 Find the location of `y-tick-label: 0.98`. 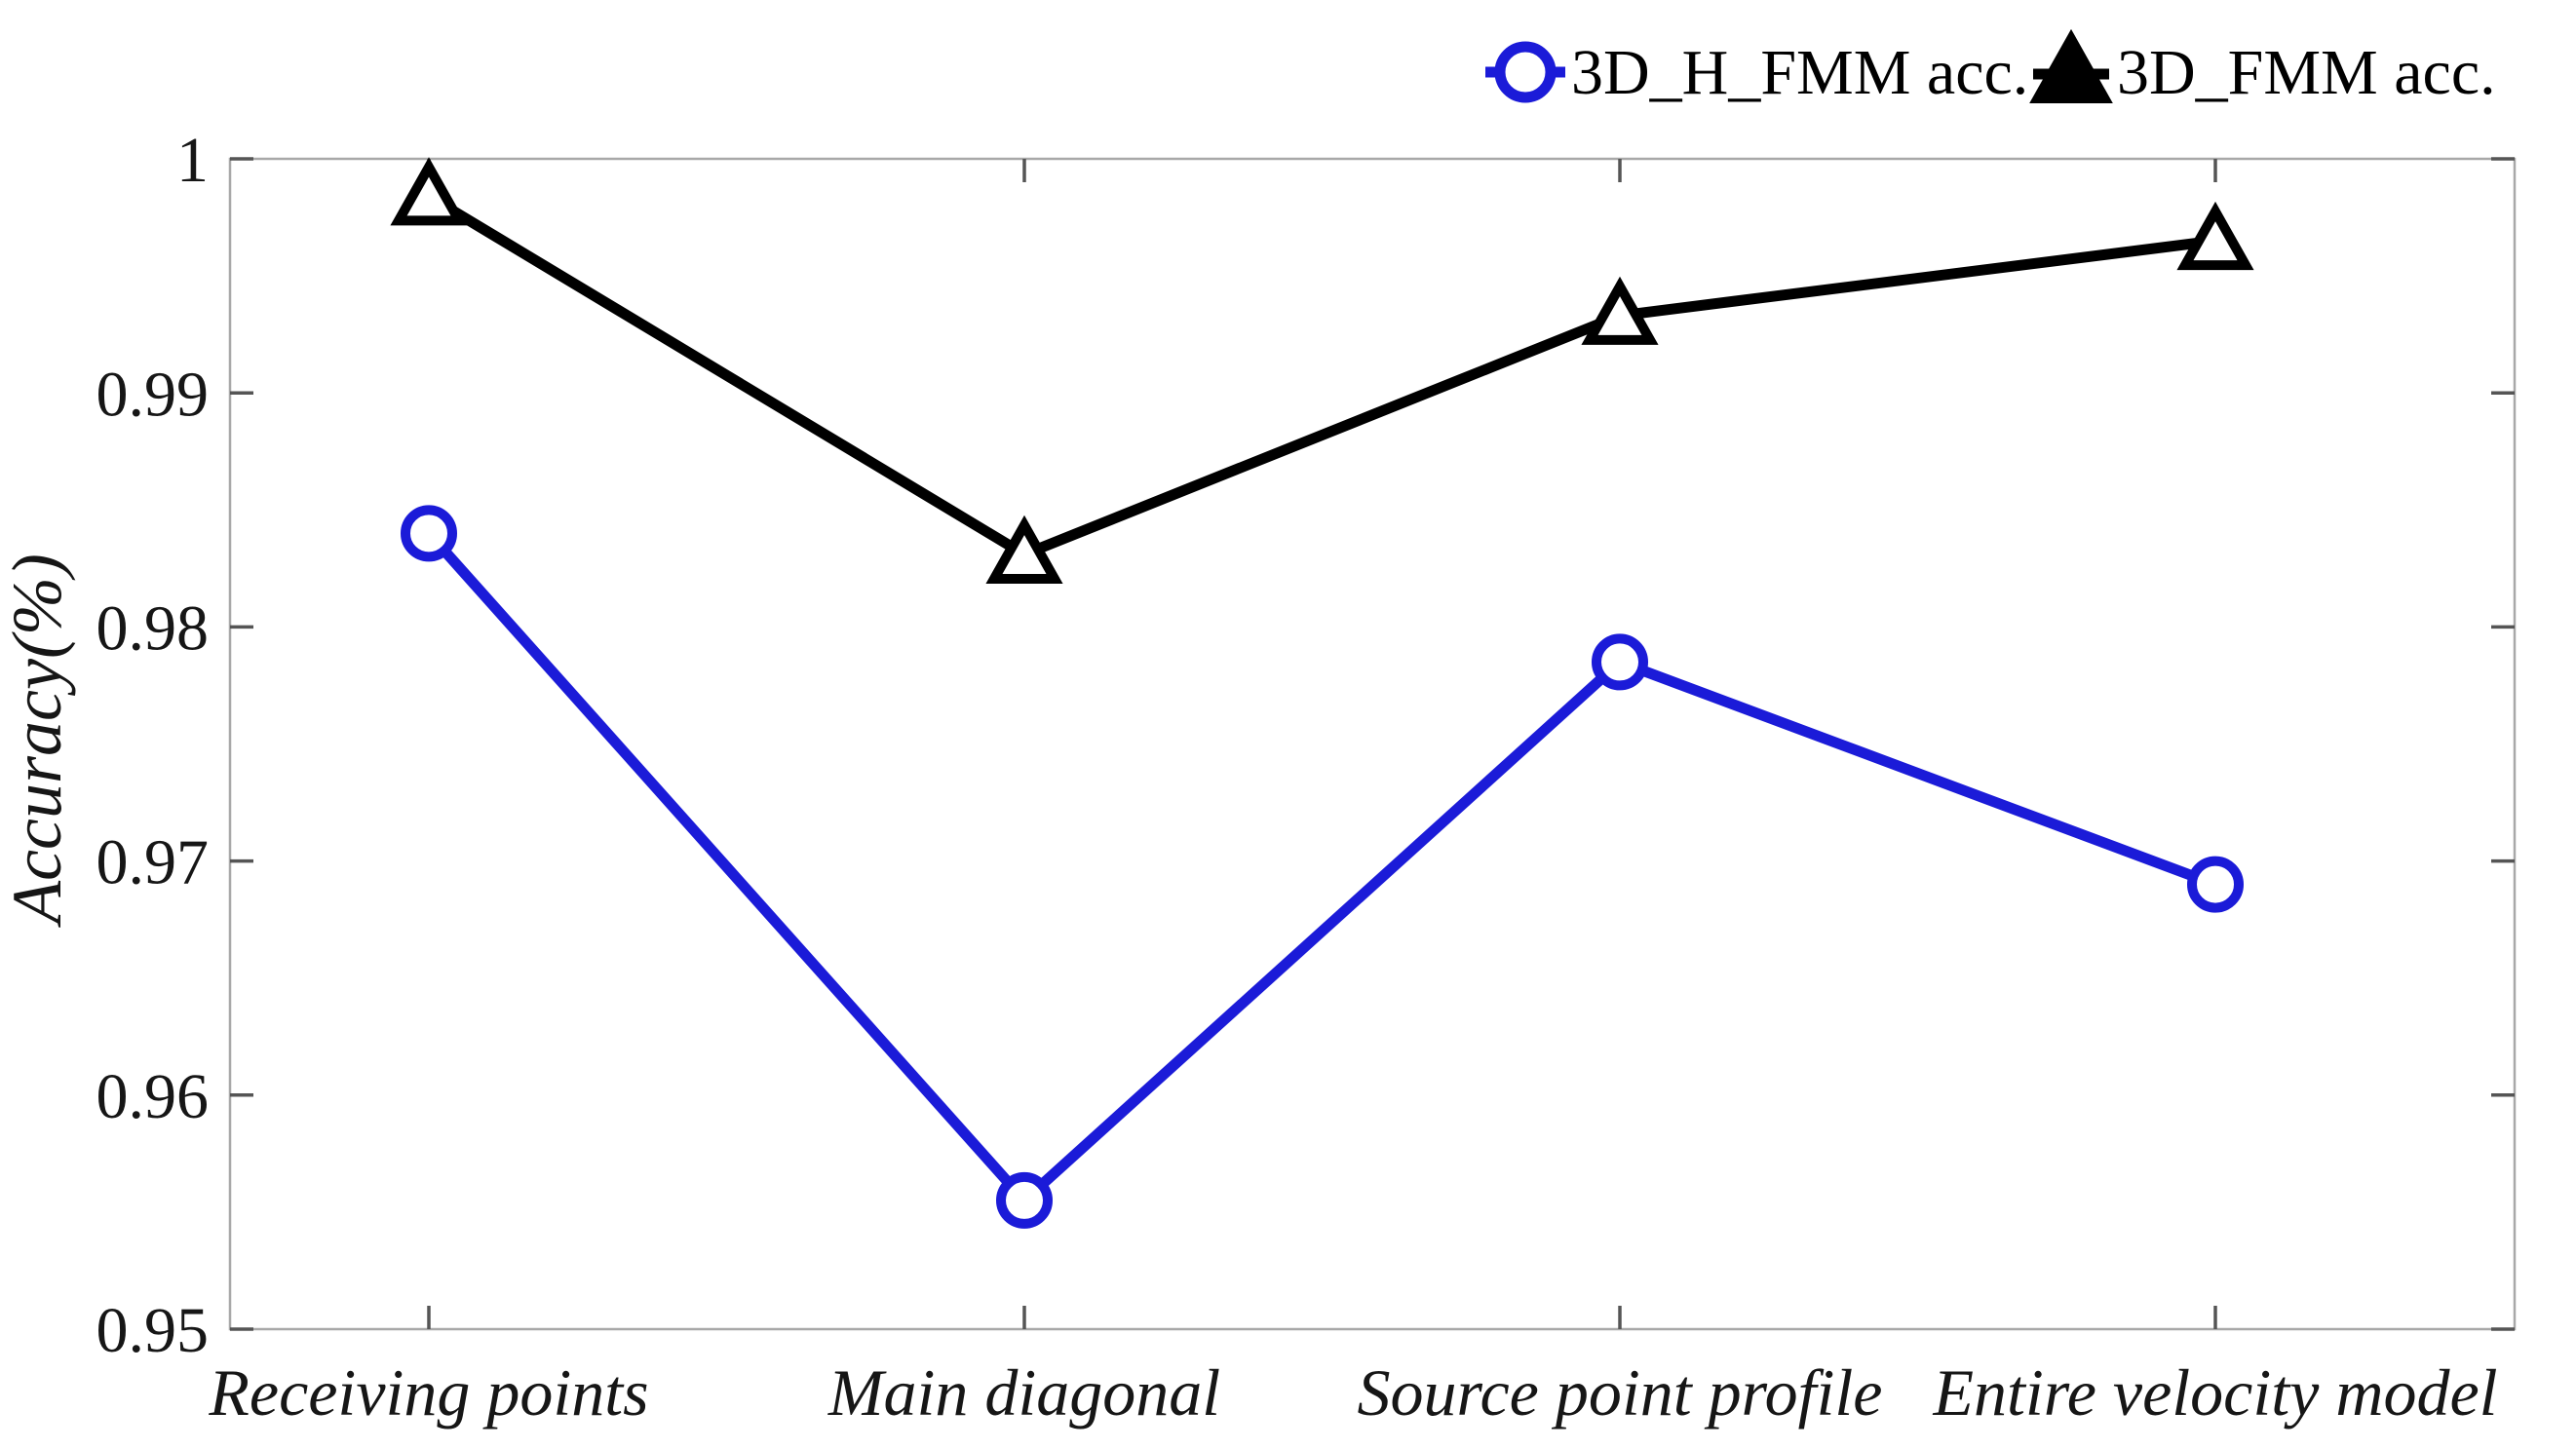

y-tick-label: 0.98 is located at coordinates (153, 629).